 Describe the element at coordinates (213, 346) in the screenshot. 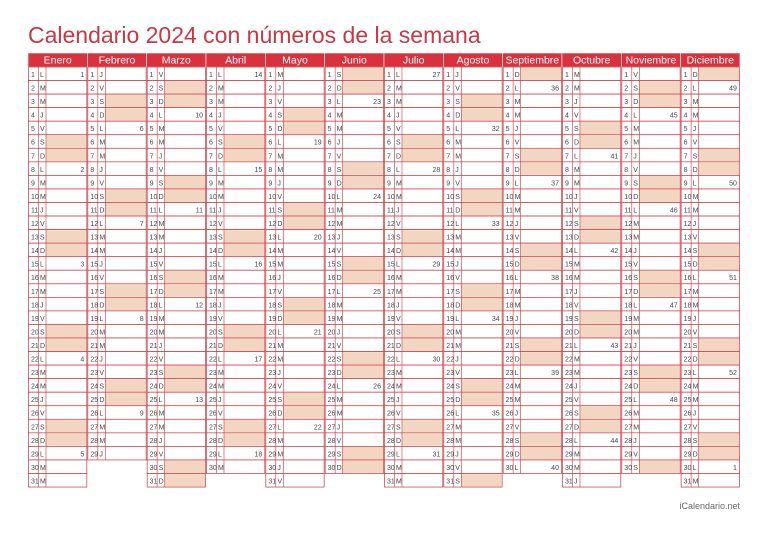

I see `day-number: 21` at that location.